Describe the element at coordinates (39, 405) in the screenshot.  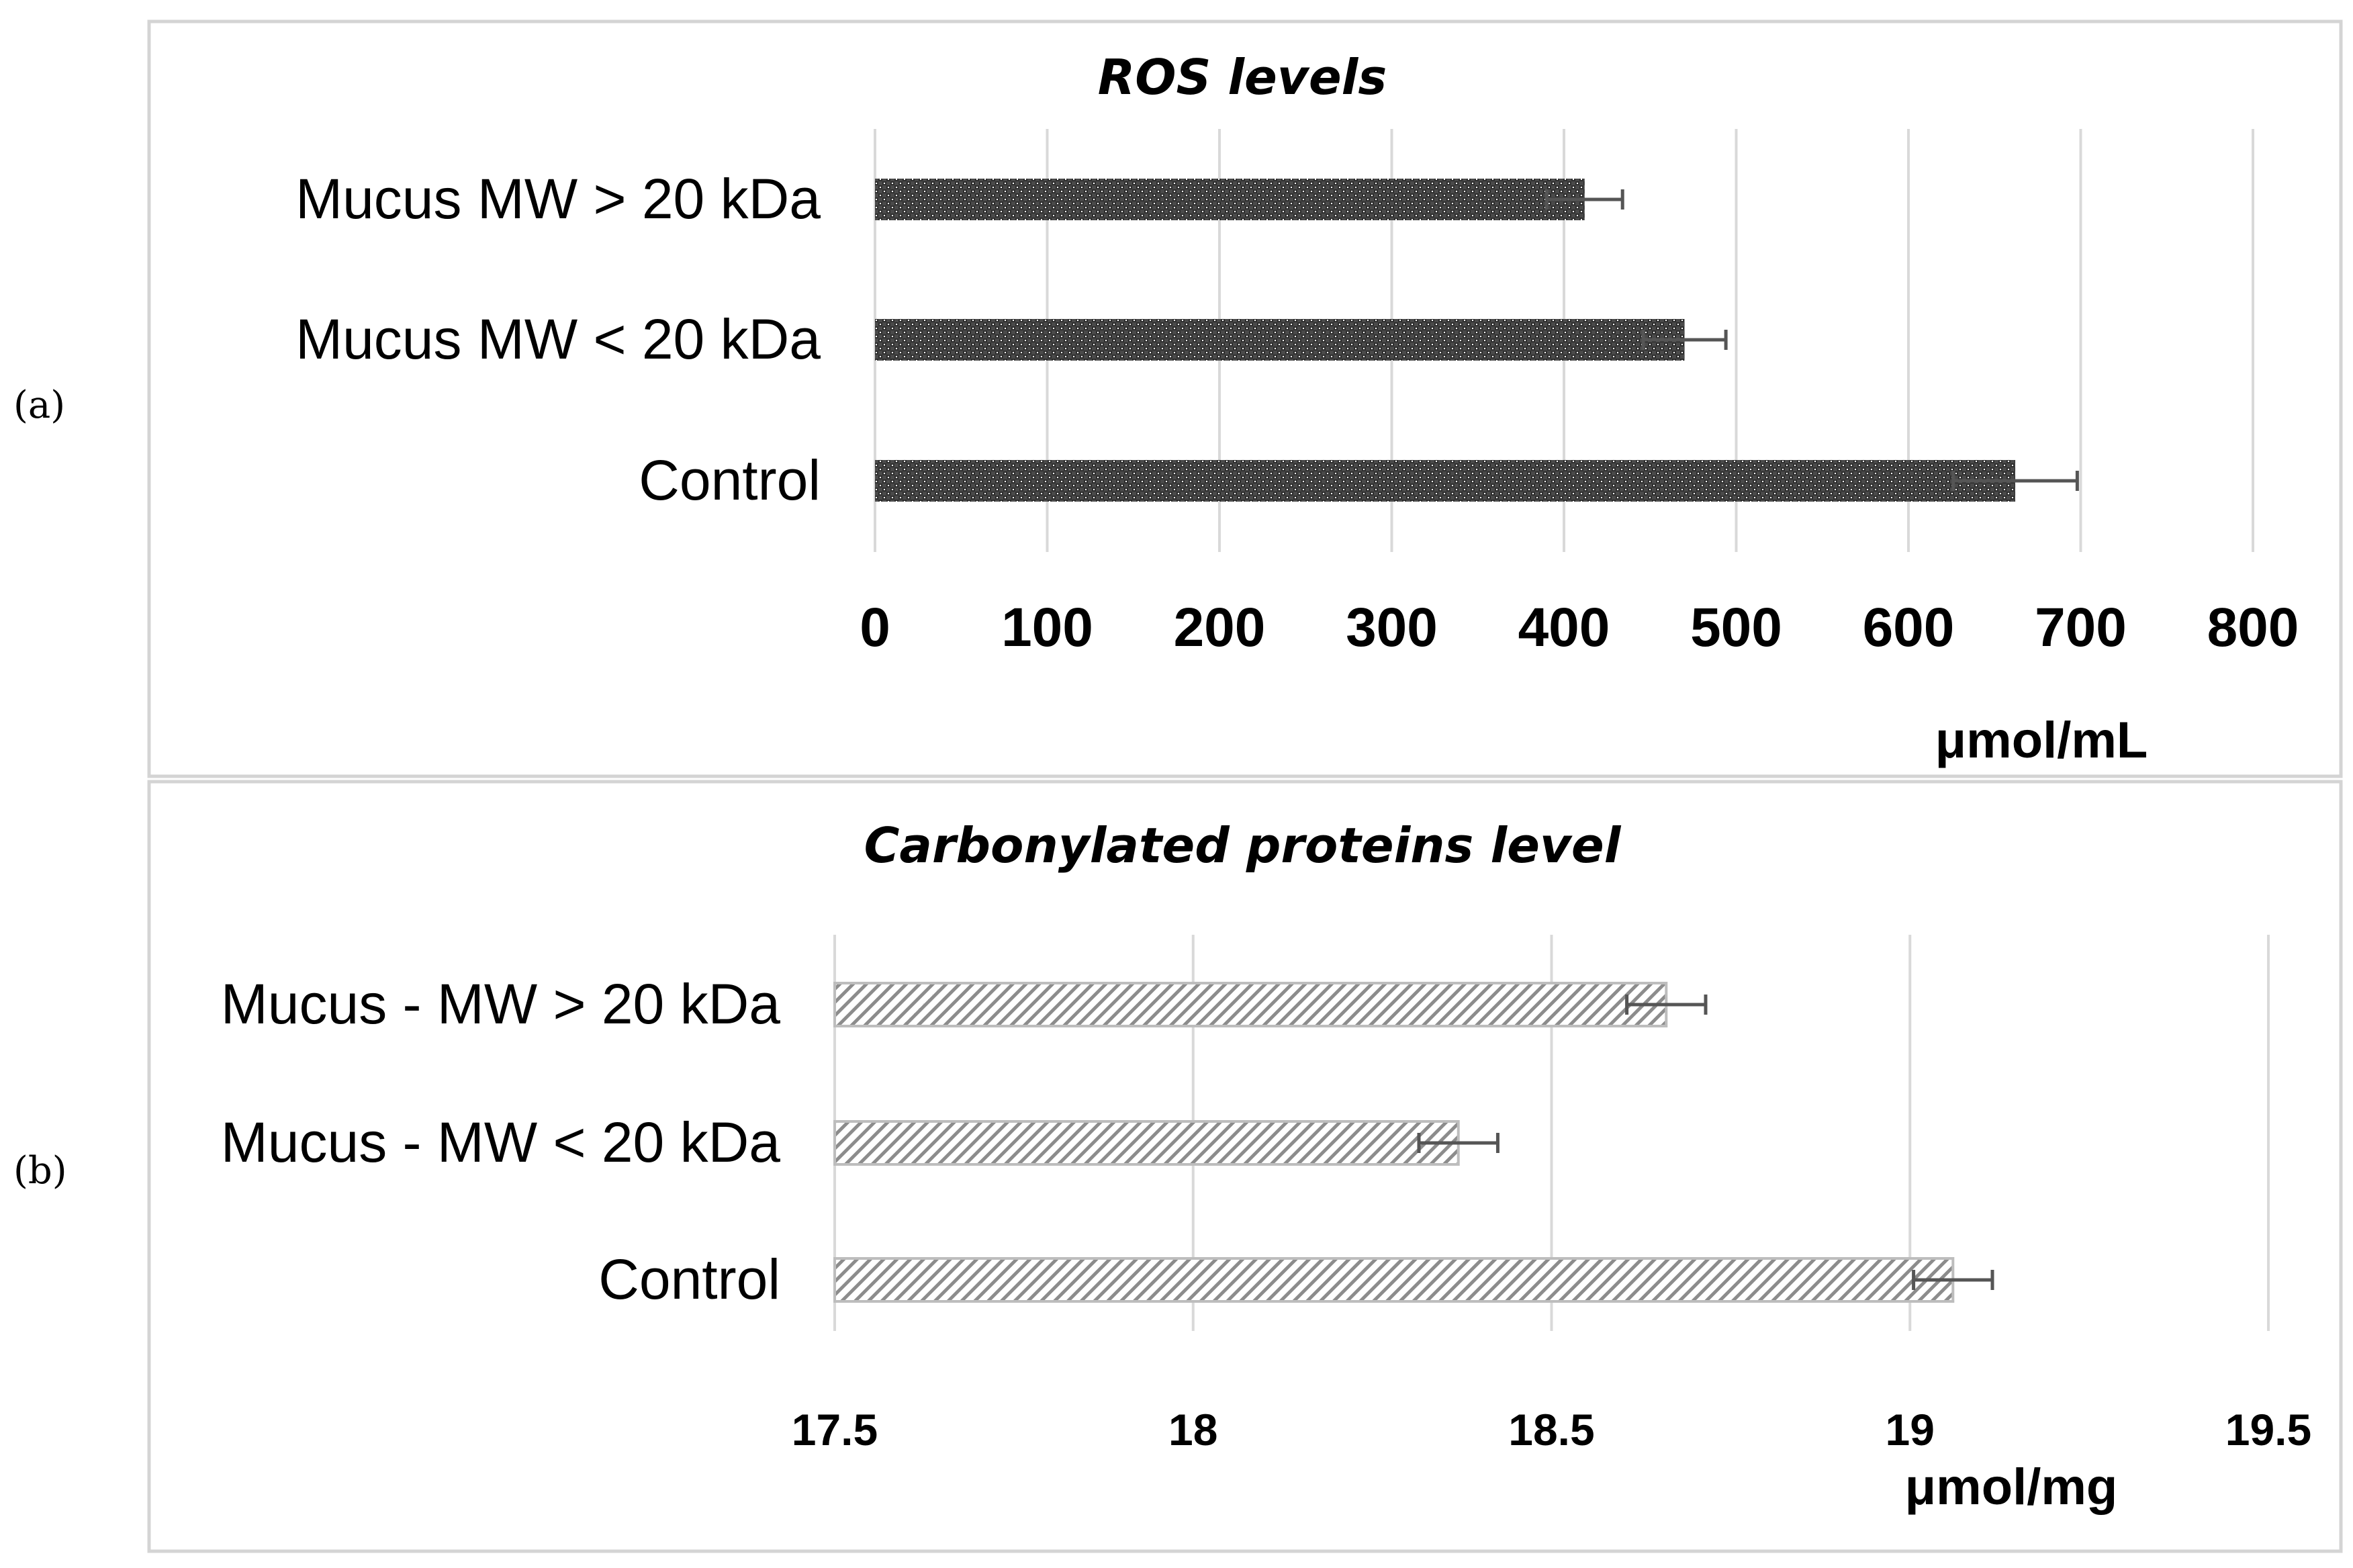
I see `panel-a-label: (a)` at that location.